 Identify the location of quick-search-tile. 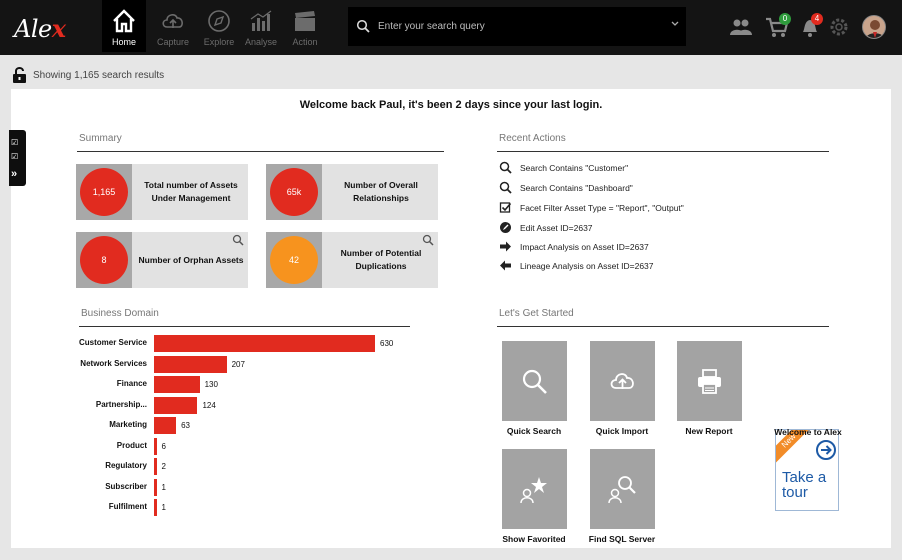
(534, 381).